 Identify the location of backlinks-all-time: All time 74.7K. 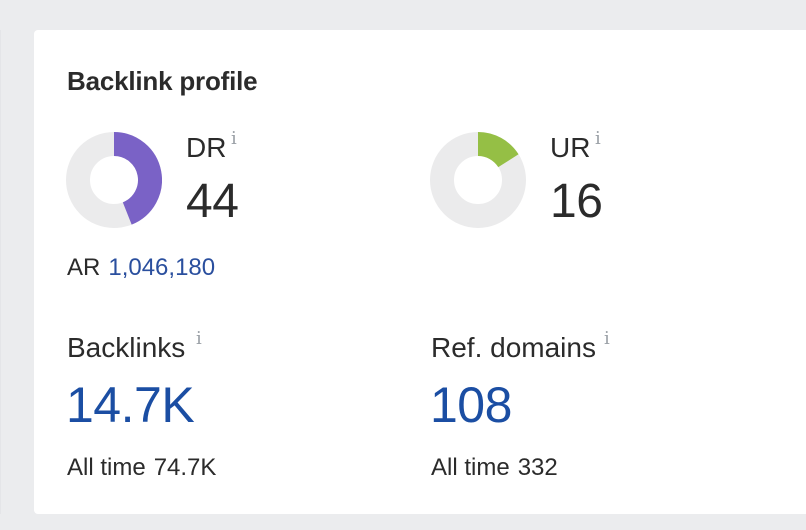
(141, 468).